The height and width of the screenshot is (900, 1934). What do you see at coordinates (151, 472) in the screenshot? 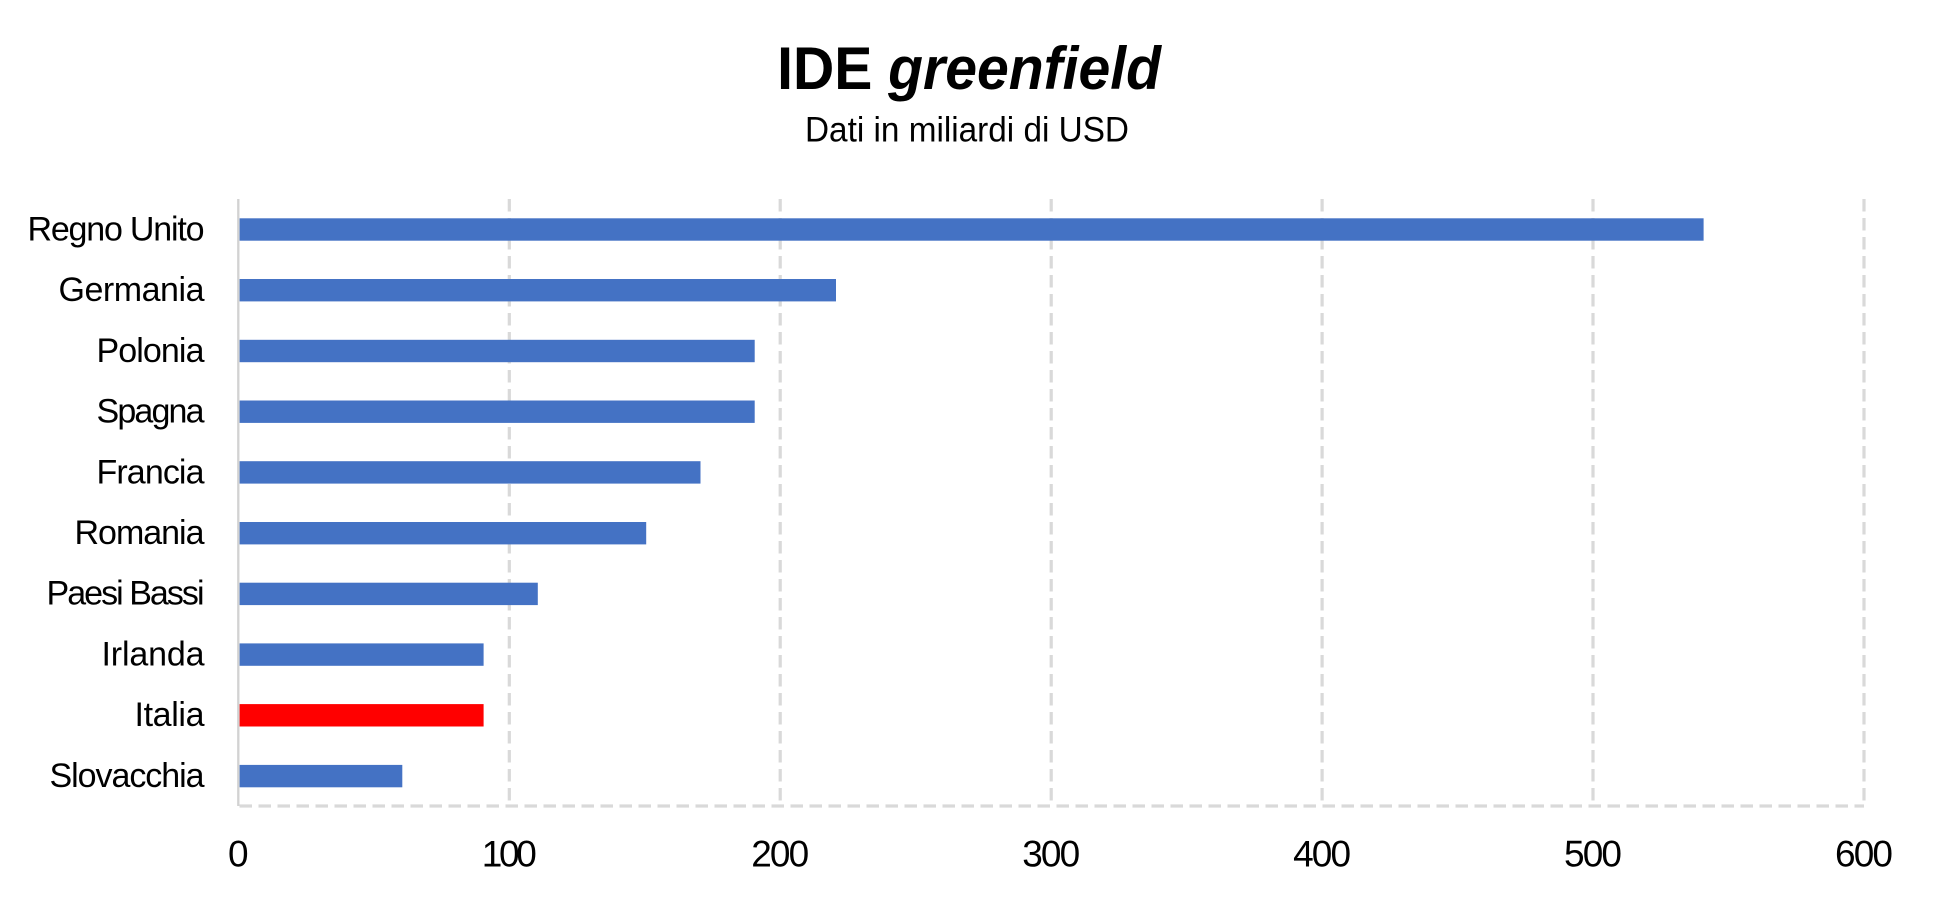
I see `svg-text: Francia` at bounding box center [151, 472].